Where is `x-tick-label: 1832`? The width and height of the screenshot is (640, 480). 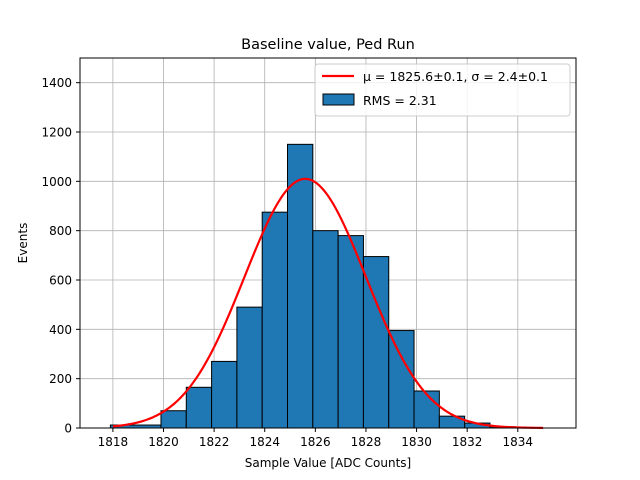
x-tick-label: 1832 is located at coordinates (467, 442).